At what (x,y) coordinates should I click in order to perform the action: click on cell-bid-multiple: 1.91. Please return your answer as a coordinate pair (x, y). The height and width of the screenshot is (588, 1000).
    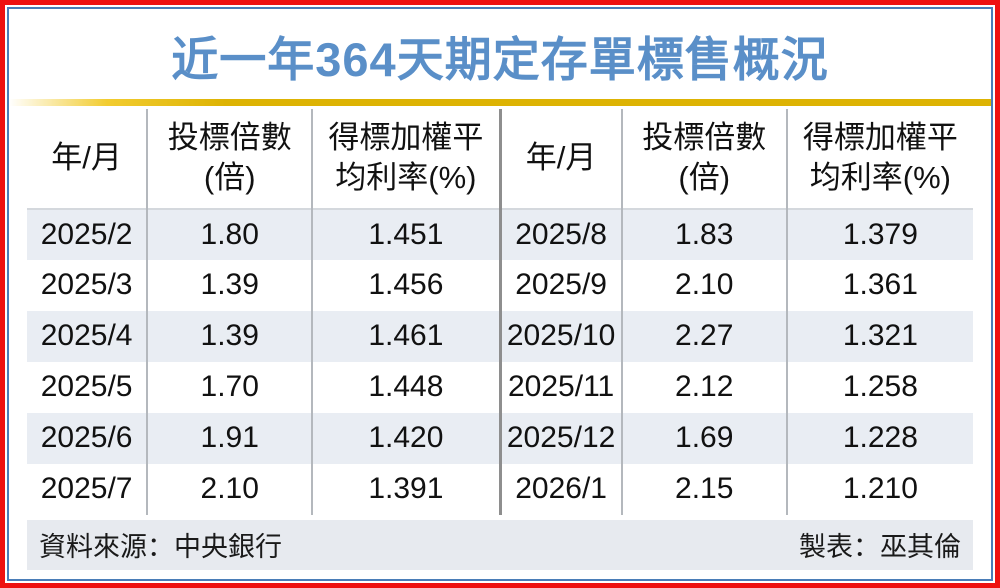
    Looking at the image, I should click on (229, 438).